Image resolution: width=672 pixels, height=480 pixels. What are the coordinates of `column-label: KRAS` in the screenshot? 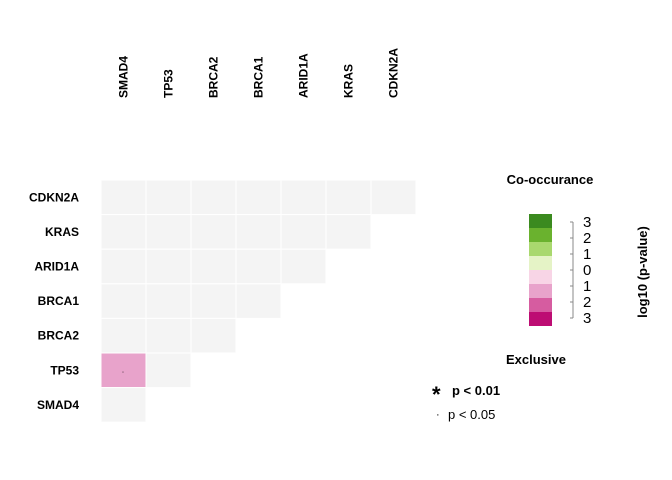 It's located at (349, 81).